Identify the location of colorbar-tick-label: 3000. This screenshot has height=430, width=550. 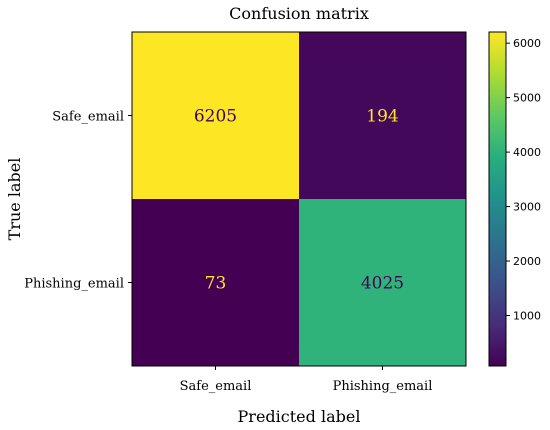
(527, 207).